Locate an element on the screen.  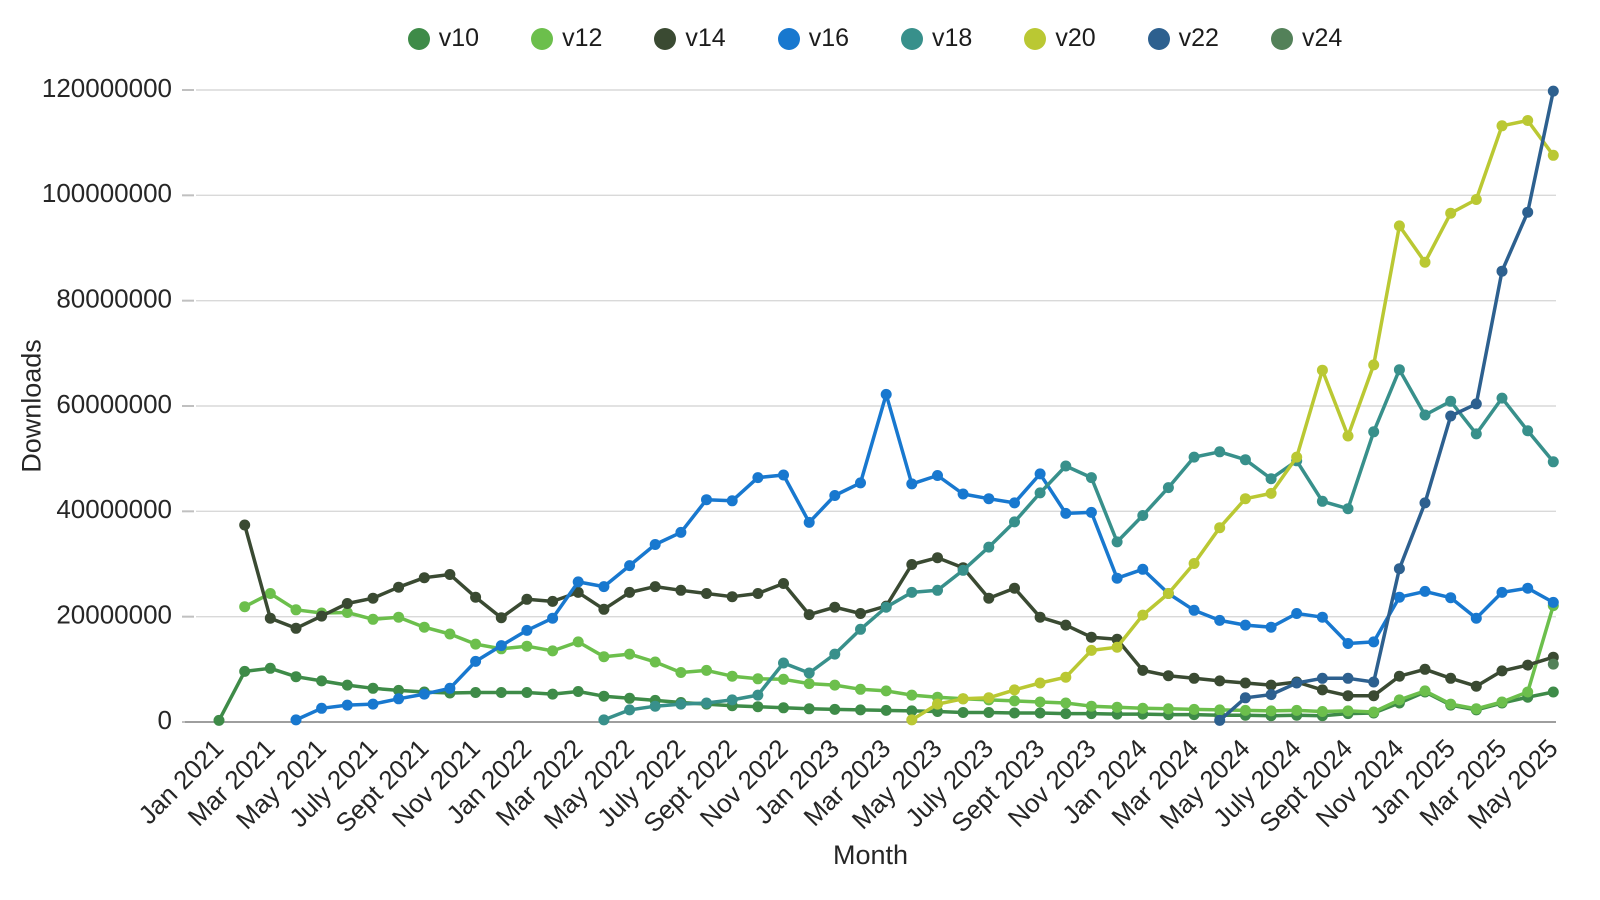
legend-item-v22: v22 is located at coordinates (1183, 38).